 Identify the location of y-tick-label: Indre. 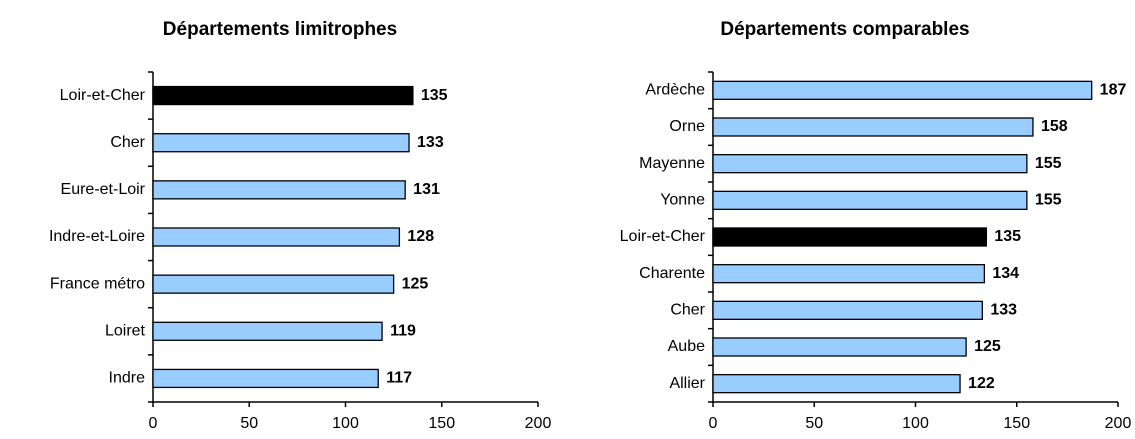
(127, 378).